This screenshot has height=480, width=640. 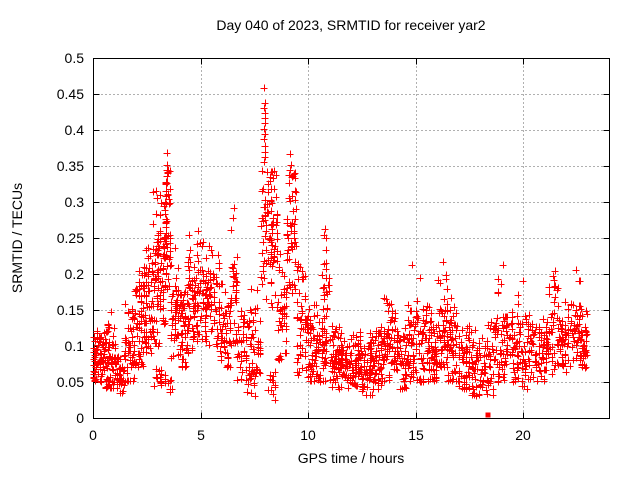 What do you see at coordinates (75, 58) in the screenshot?
I see `svg-text: 0.5` at bounding box center [75, 58].